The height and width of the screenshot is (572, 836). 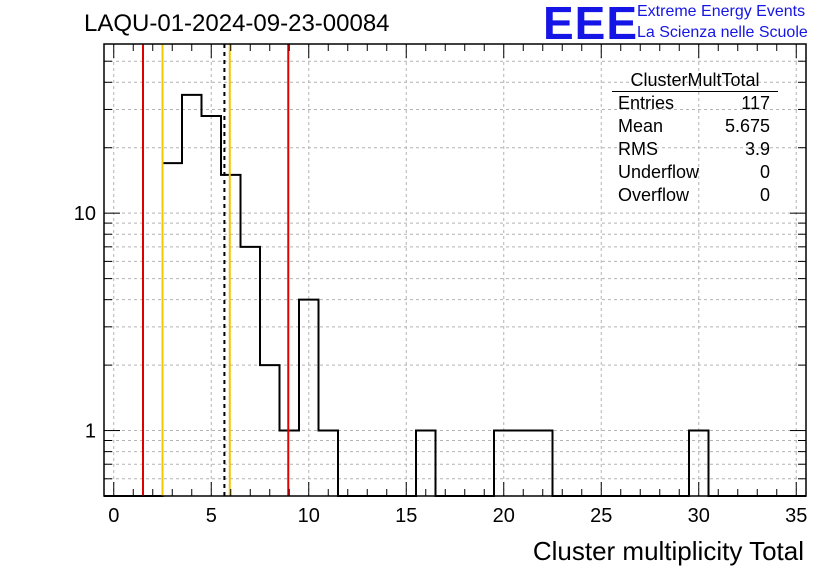 What do you see at coordinates (90, 432) in the screenshot?
I see `y-tick-label: 1` at bounding box center [90, 432].